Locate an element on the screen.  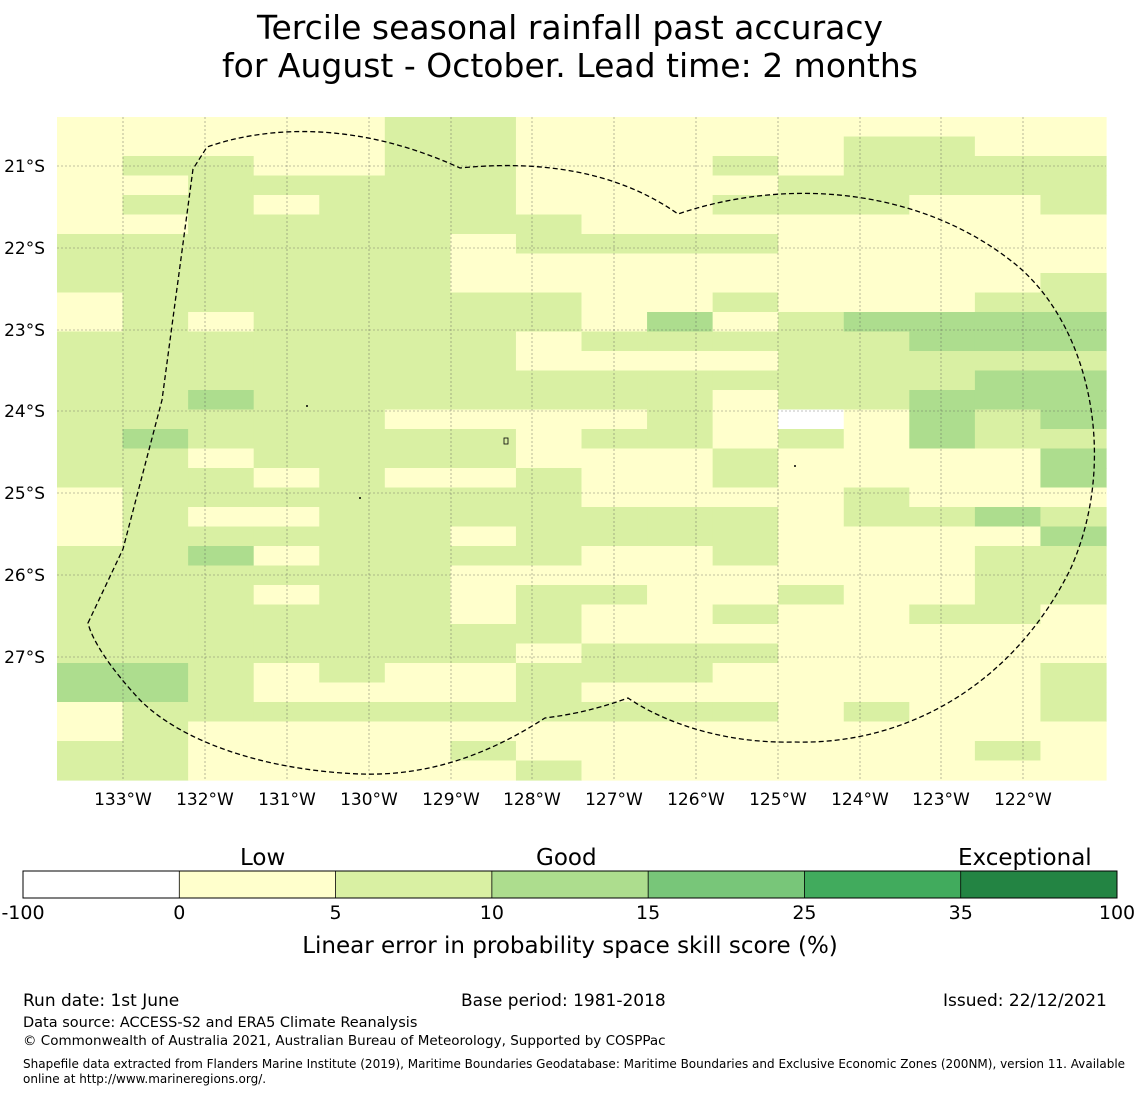
colorbar-segment is located at coordinates (101, 884).